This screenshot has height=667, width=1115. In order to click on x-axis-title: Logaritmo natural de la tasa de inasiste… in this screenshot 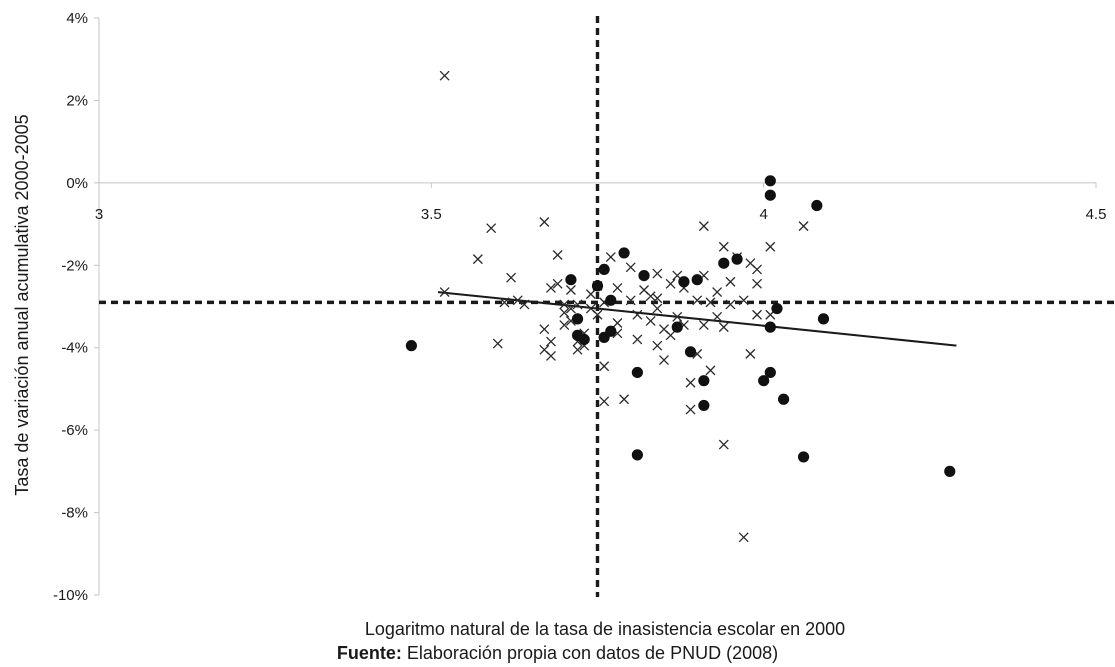, I will do `click(605, 629)`.